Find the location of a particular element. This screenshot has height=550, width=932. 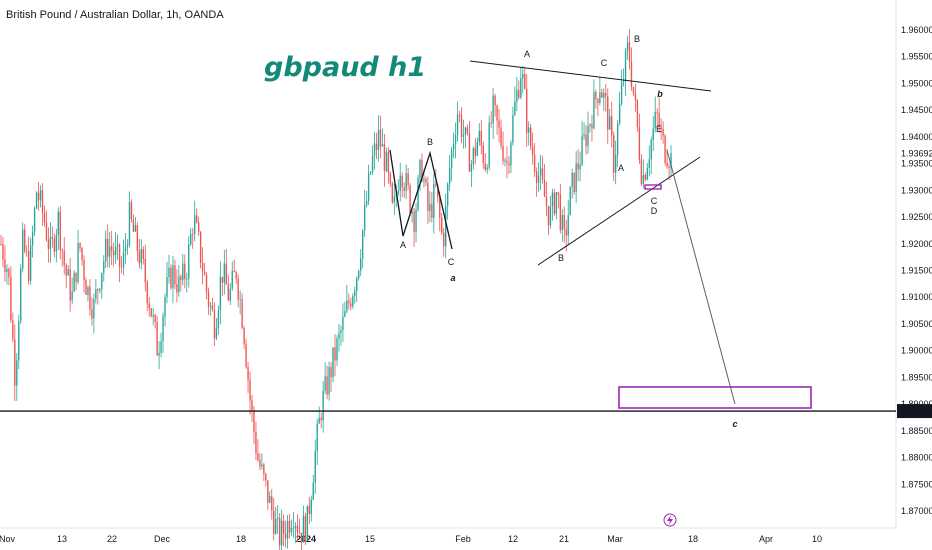

x-tick-label: 18 is located at coordinates (241, 539).